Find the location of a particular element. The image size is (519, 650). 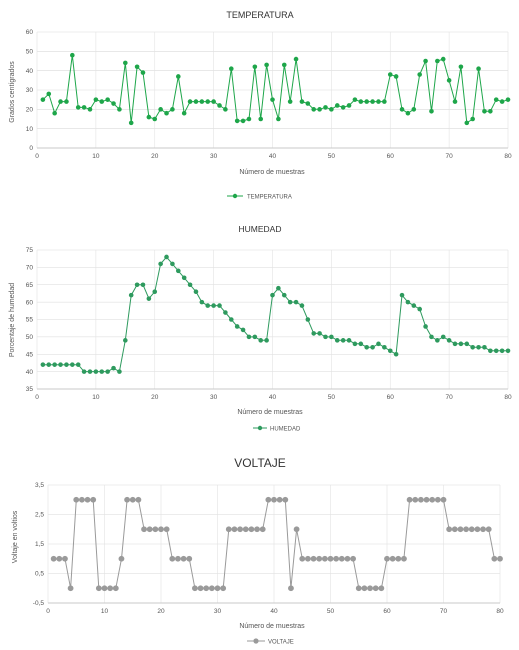

y-tick-label: 1,5 is located at coordinates (39, 544).